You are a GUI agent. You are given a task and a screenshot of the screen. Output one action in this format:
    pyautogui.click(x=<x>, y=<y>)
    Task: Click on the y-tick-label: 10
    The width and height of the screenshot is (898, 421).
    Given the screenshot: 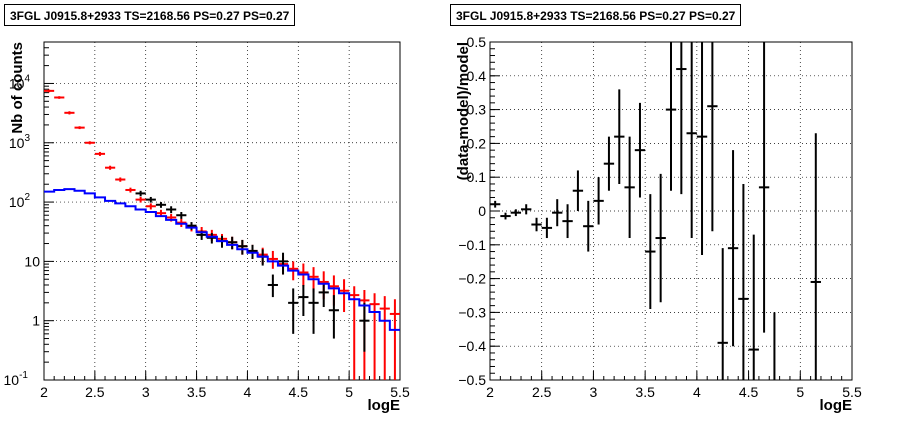 What is the action you would take?
    pyautogui.click(x=32, y=261)
    